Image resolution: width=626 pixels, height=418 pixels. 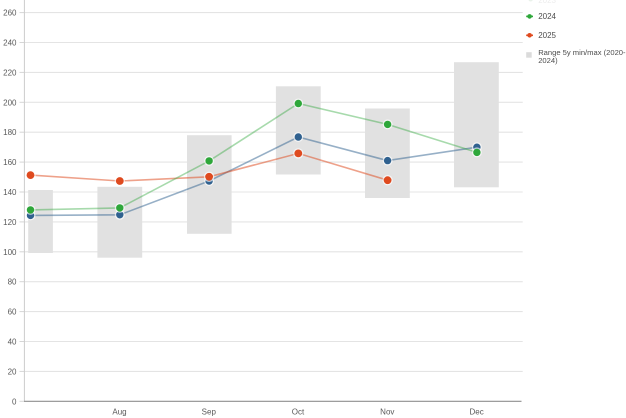 I want to click on svg-text: 0, so click(x=14, y=401).